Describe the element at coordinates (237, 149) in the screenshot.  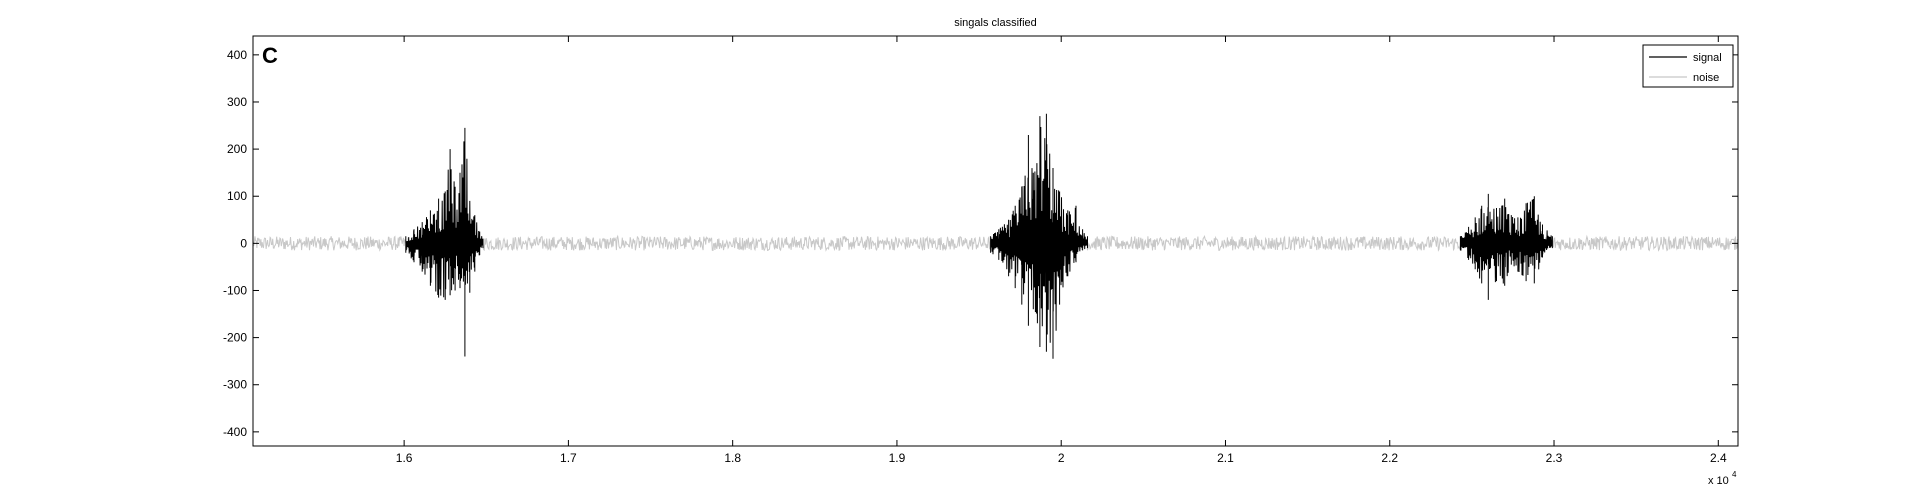
I see `y-tick-label: 200` at that location.